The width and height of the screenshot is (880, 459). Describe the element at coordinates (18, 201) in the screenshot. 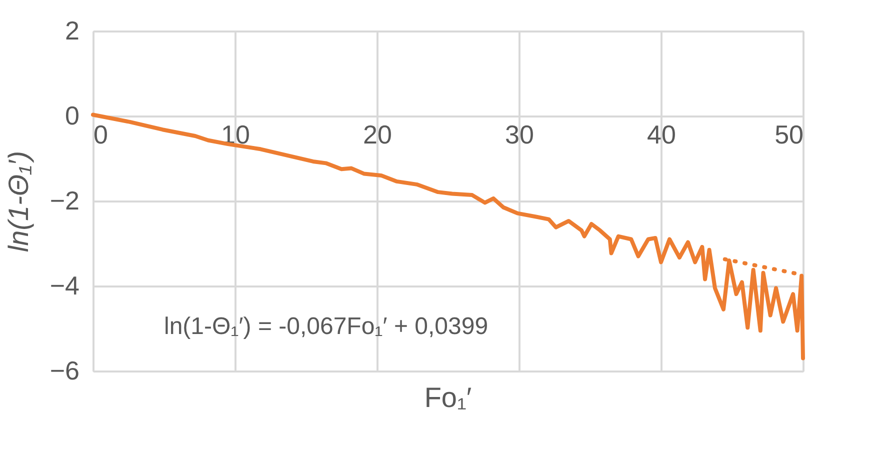

I see `y-axis-title: ln(1-Θ₁′)` at that location.